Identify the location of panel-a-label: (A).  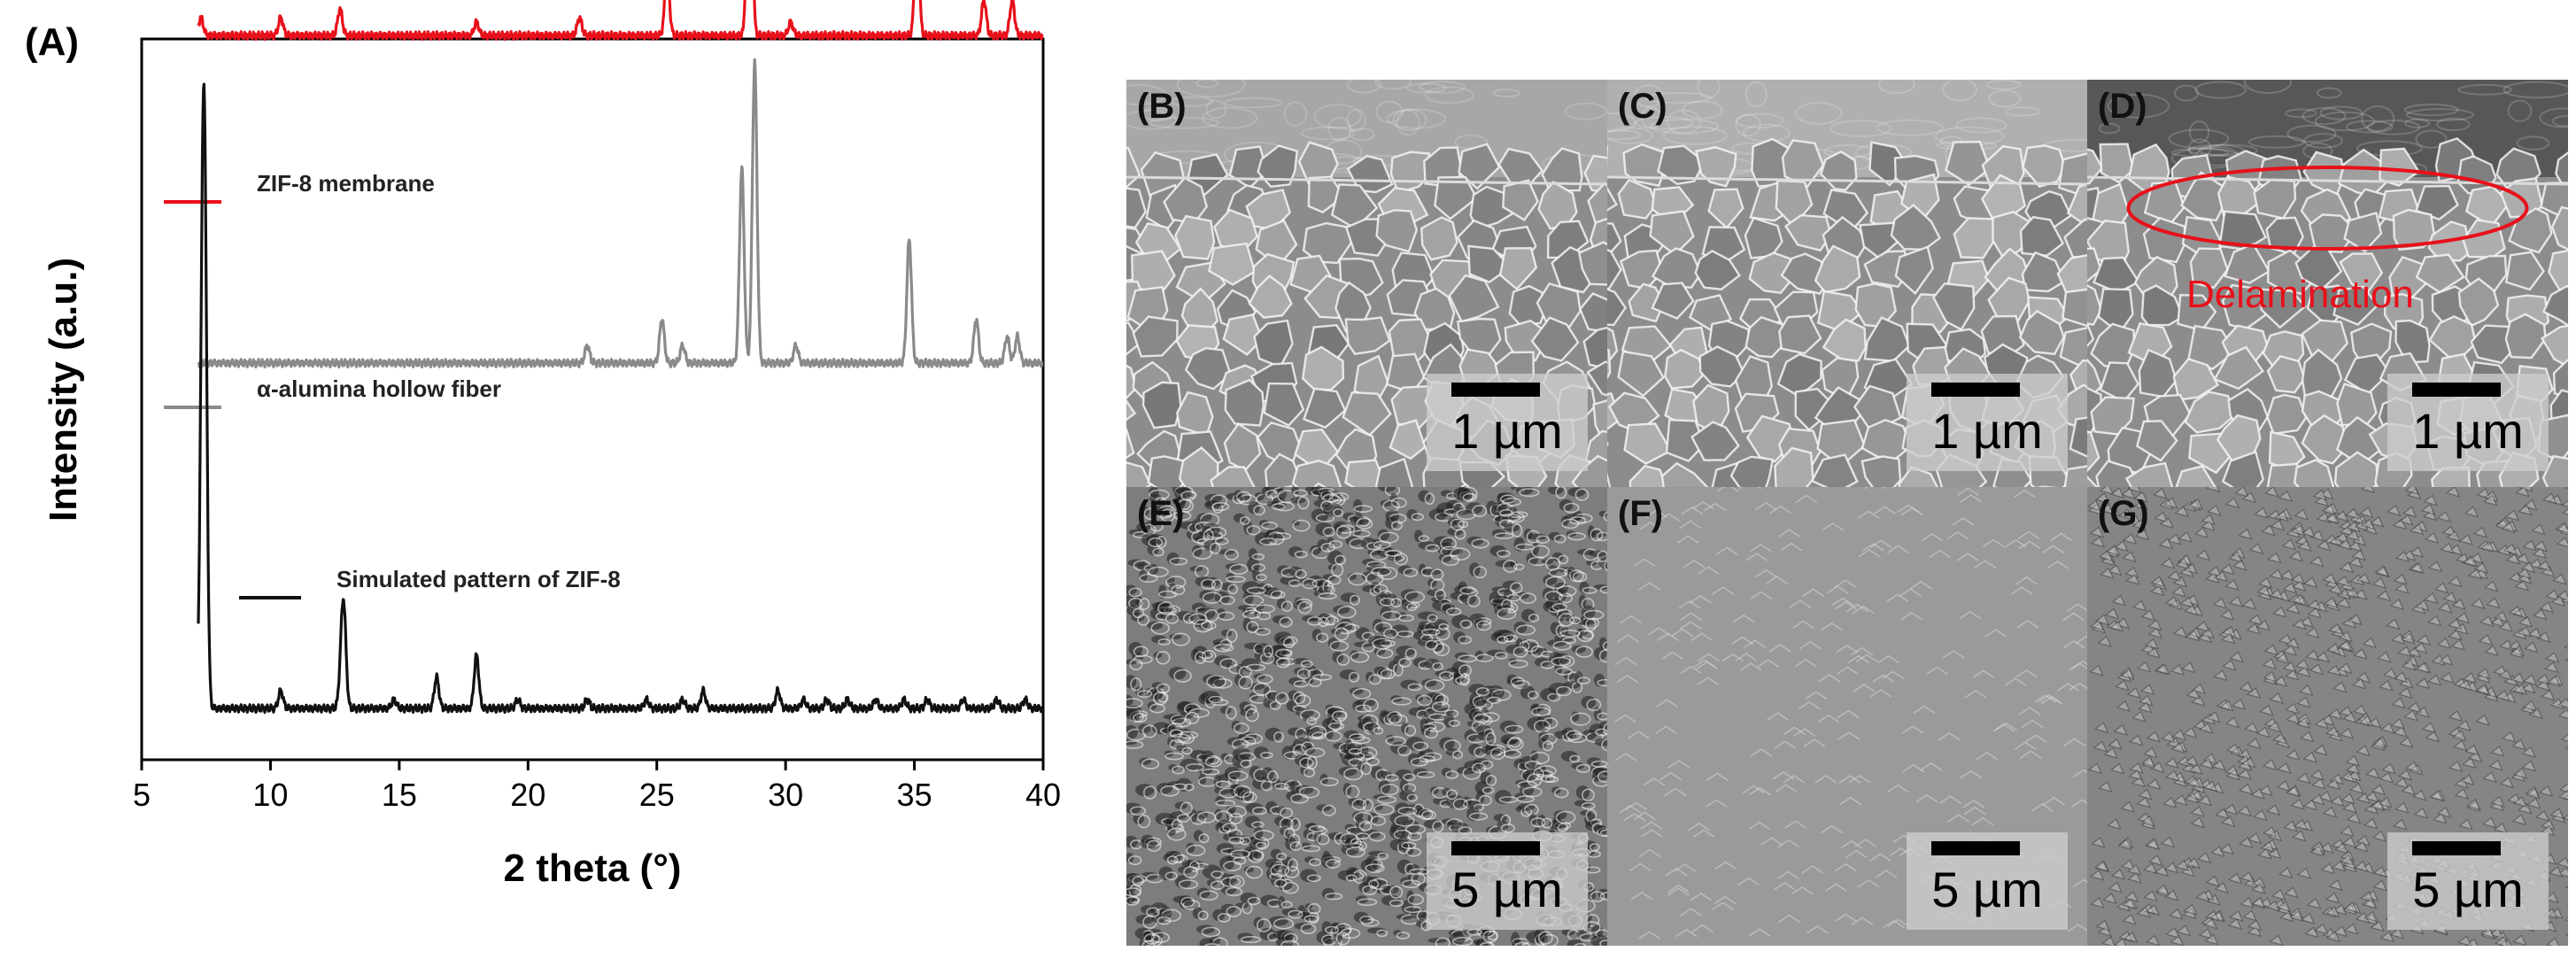
(52, 42).